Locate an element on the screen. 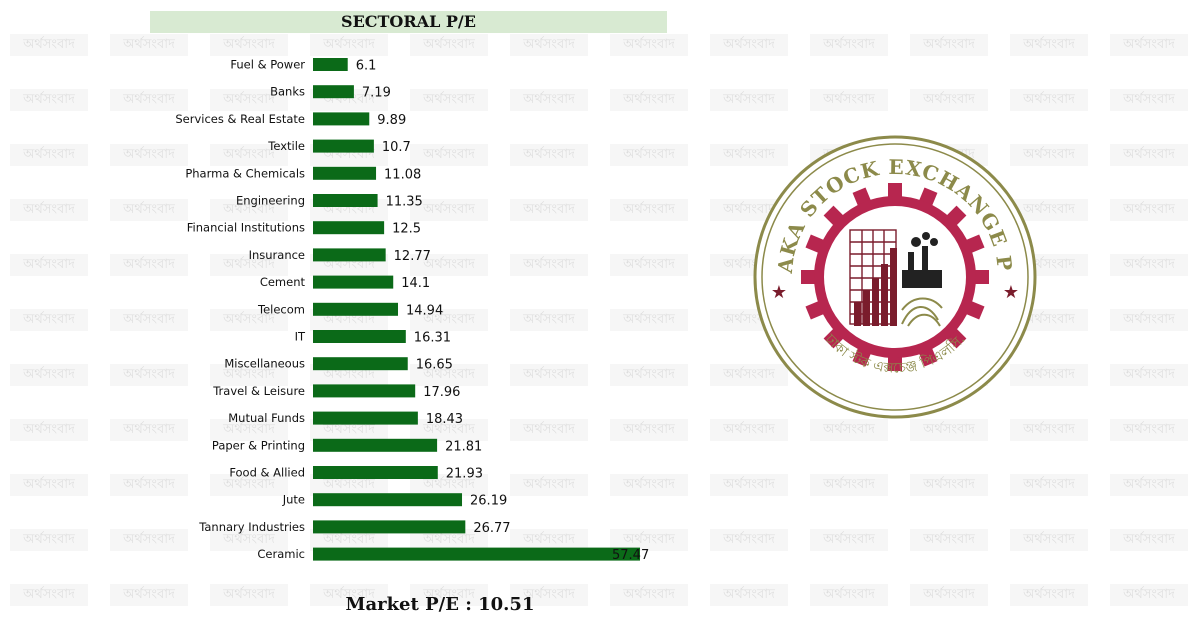 The width and height of the screenshot is (1200, 630). category-label: Miscellaneous is located at coordinates (264, 364).